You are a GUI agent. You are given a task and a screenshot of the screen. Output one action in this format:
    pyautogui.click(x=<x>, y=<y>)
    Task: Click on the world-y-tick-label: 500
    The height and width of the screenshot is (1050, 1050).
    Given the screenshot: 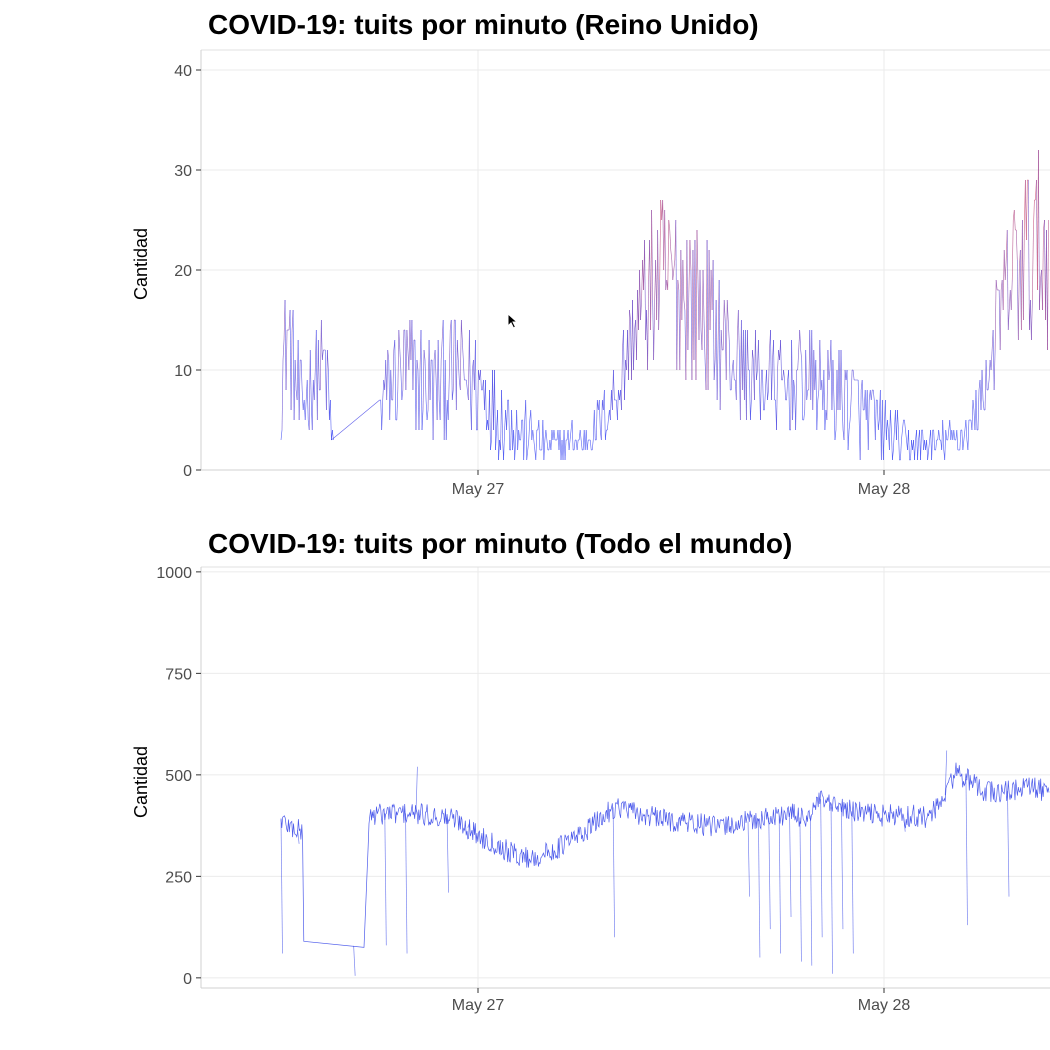 What is the action you would take?
    pyautogui.click(x=178, y=776)
    